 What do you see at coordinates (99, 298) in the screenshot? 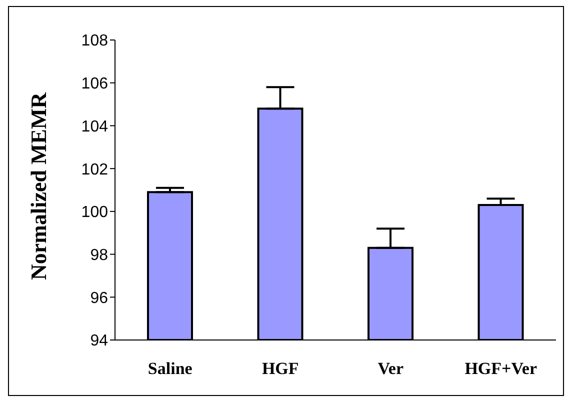
I see `y-tick-label: 96` at bounding box center [99, 298].